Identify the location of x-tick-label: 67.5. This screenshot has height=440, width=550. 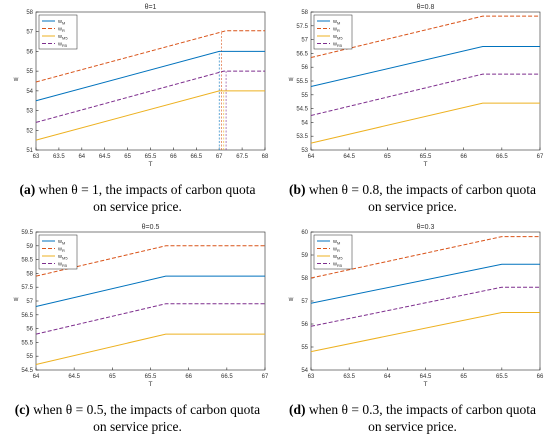
(242, 157).